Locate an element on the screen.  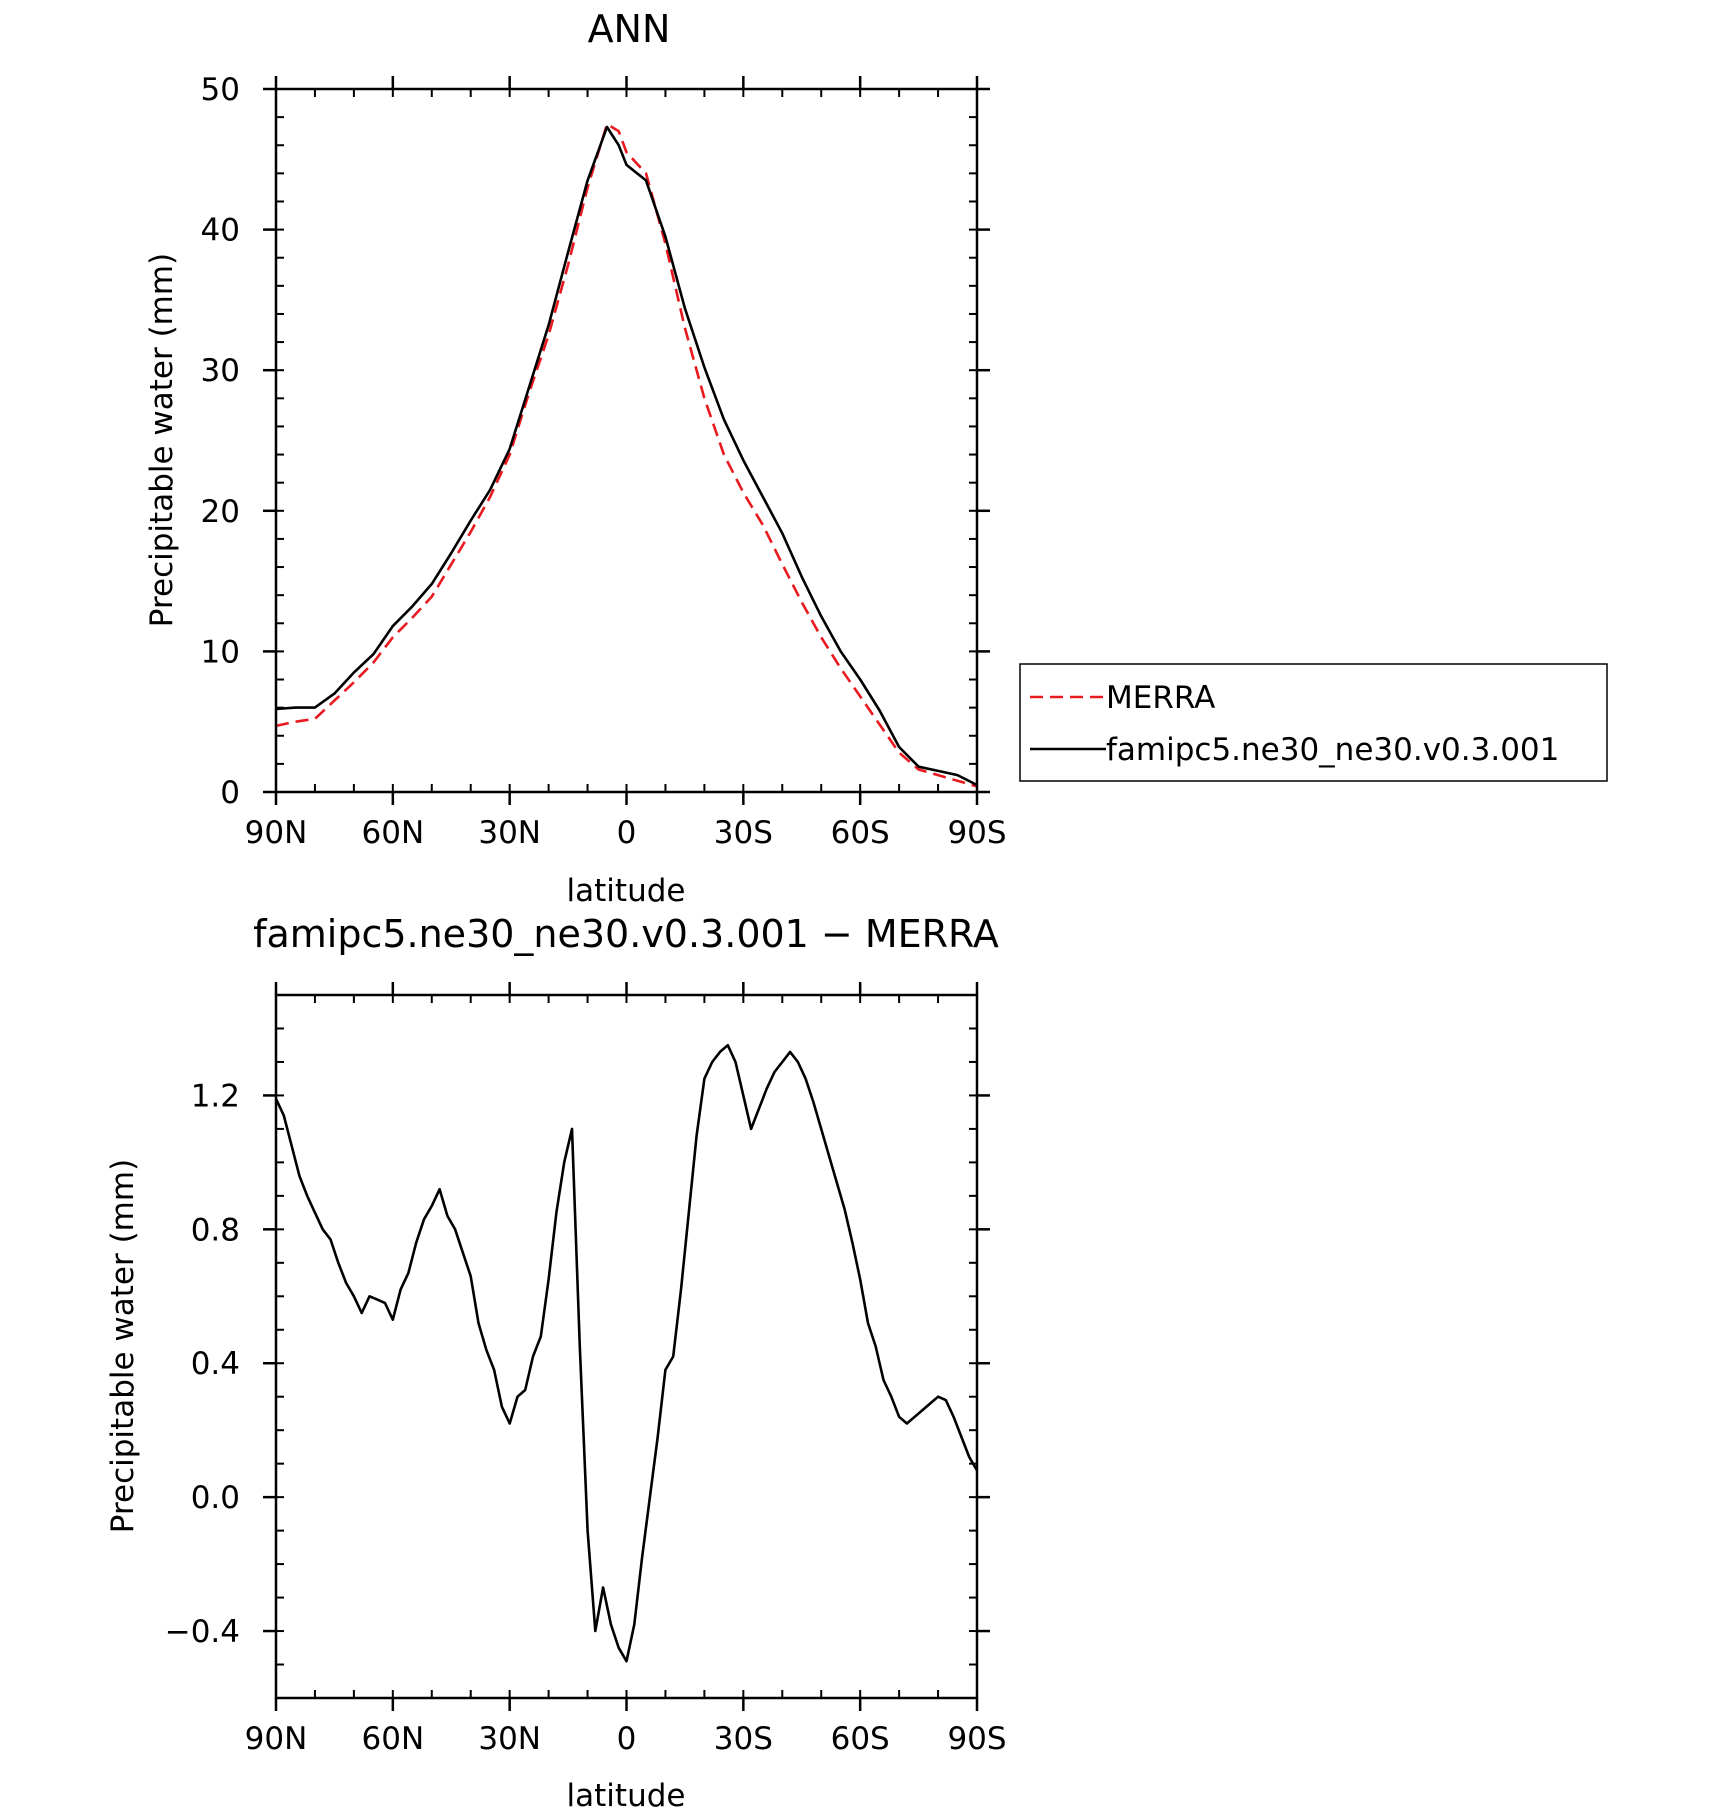
y-tick-label: 1.2 is located at coordinates (215, 1096).